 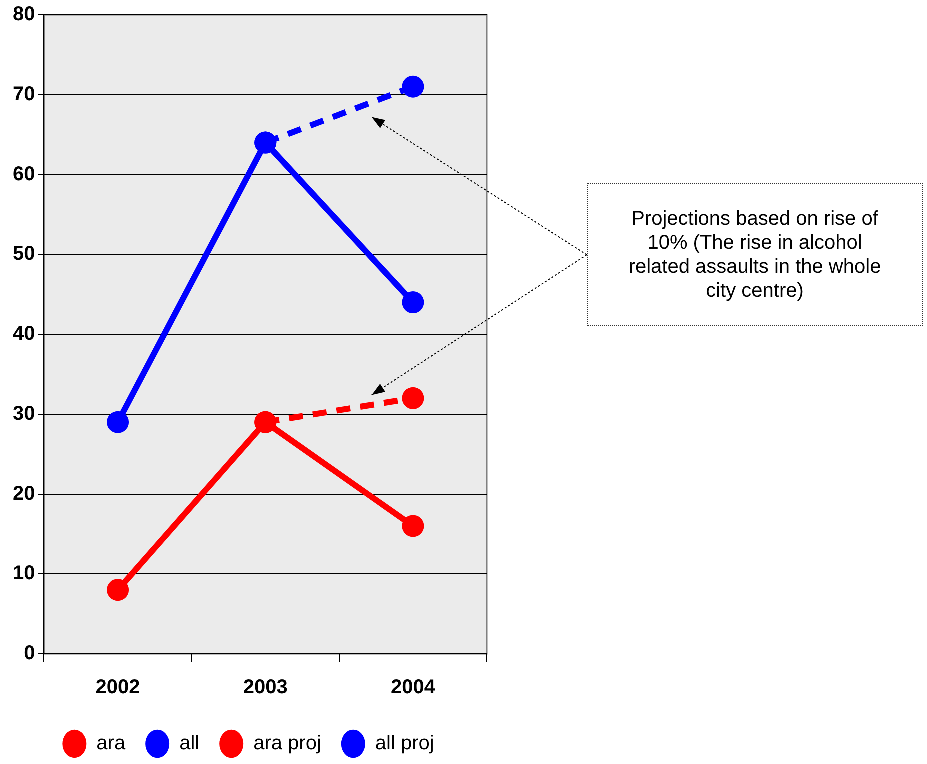 What do you see at coordinates (24, 573) in the screenshot?
I see `y-tick-label: 10` at bounding box center [24, 573].